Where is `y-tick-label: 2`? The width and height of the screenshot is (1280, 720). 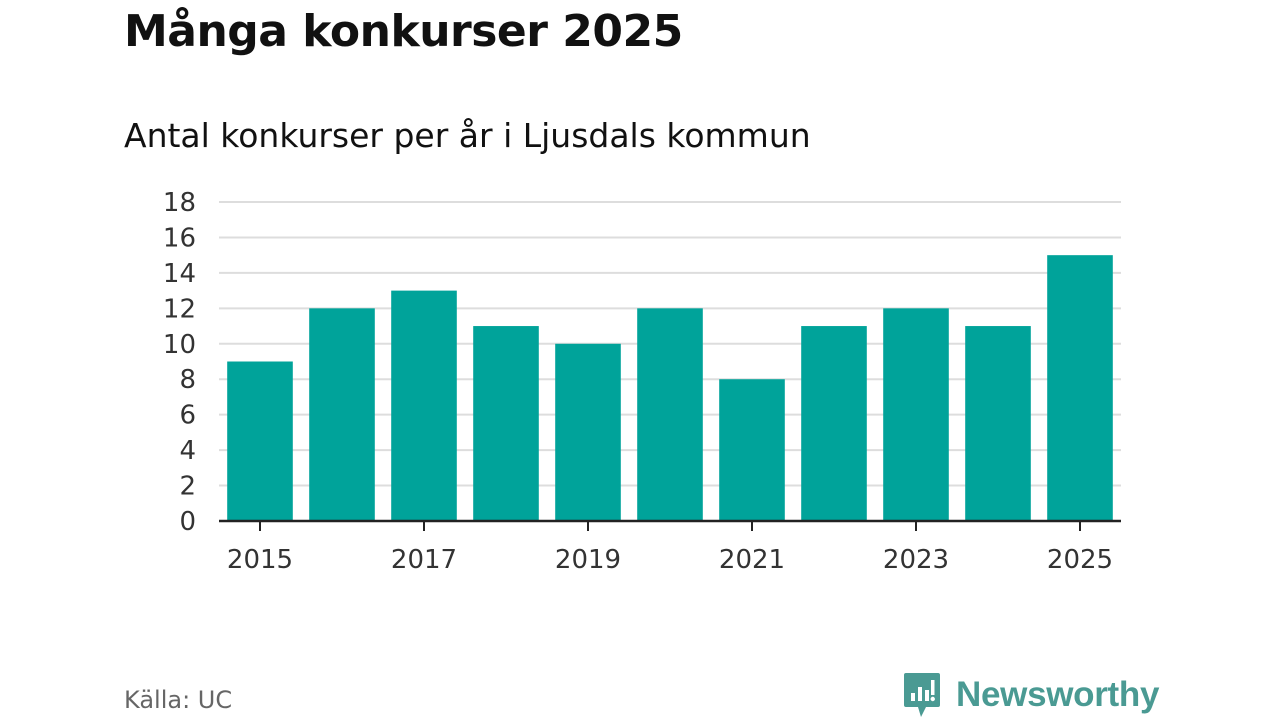
y-tick-label: 2 is located at coordinates (187, 487).